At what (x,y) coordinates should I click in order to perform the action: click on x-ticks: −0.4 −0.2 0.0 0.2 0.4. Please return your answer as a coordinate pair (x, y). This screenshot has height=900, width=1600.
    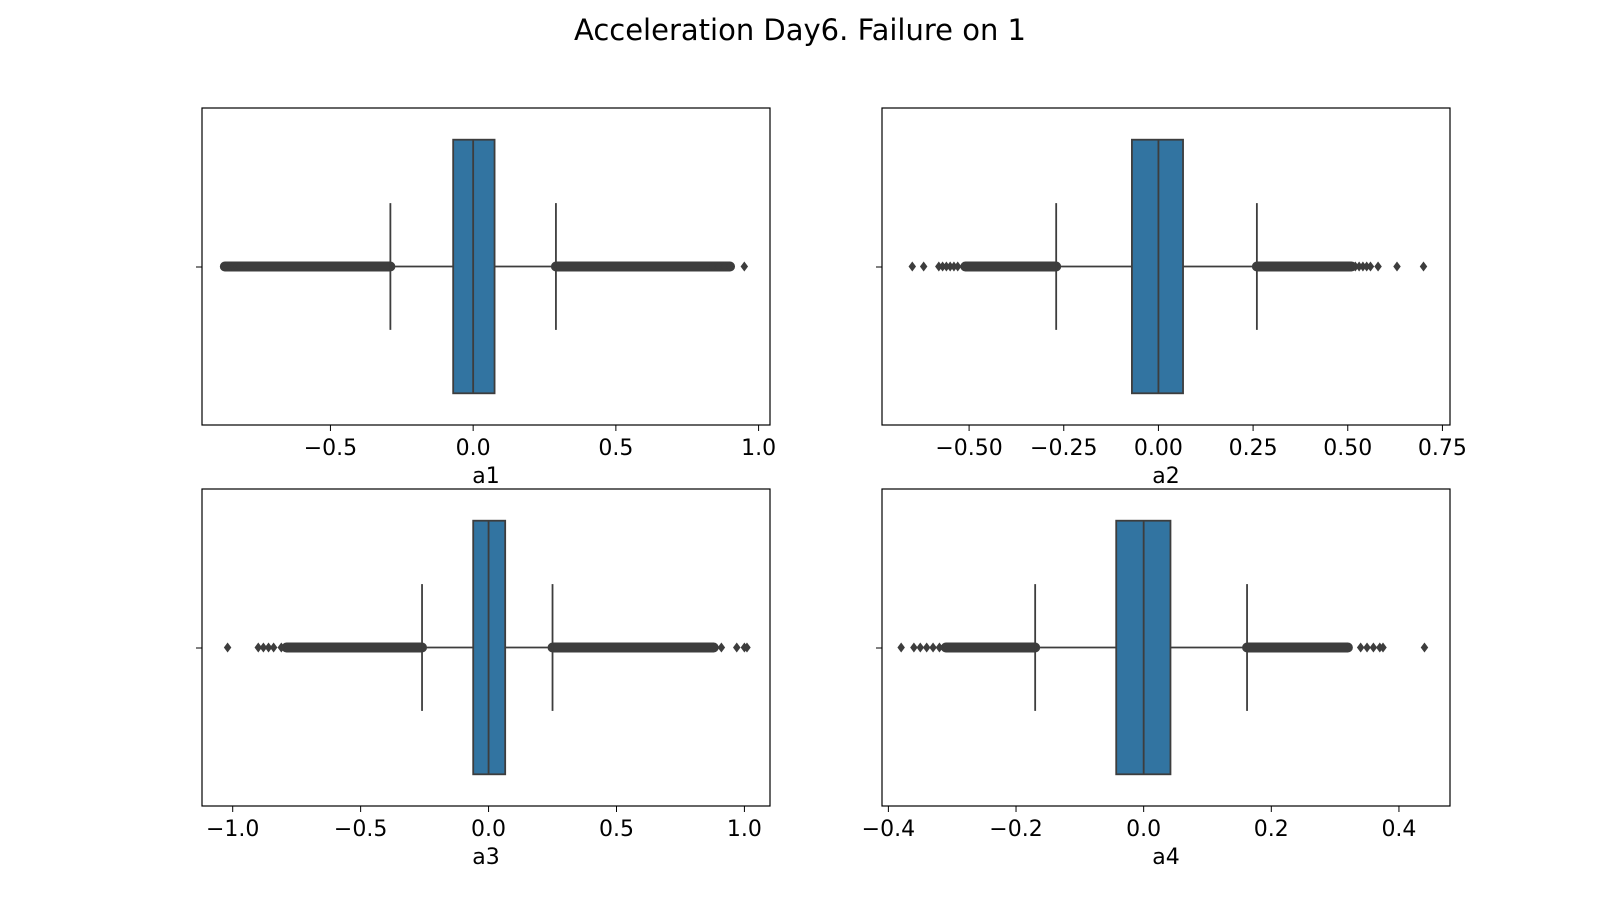
    Looking at the image, I should click on (1139, 824).